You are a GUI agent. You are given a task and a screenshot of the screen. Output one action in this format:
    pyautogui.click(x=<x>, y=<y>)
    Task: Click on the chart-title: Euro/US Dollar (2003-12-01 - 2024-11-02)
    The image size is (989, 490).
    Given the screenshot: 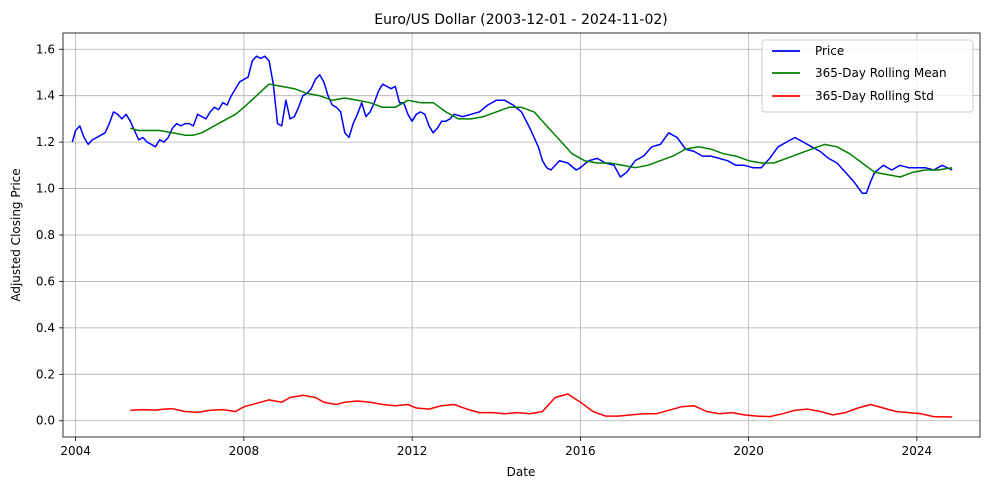 What is the action you would take?
    pyautogui.click(x=521, y=20)
    